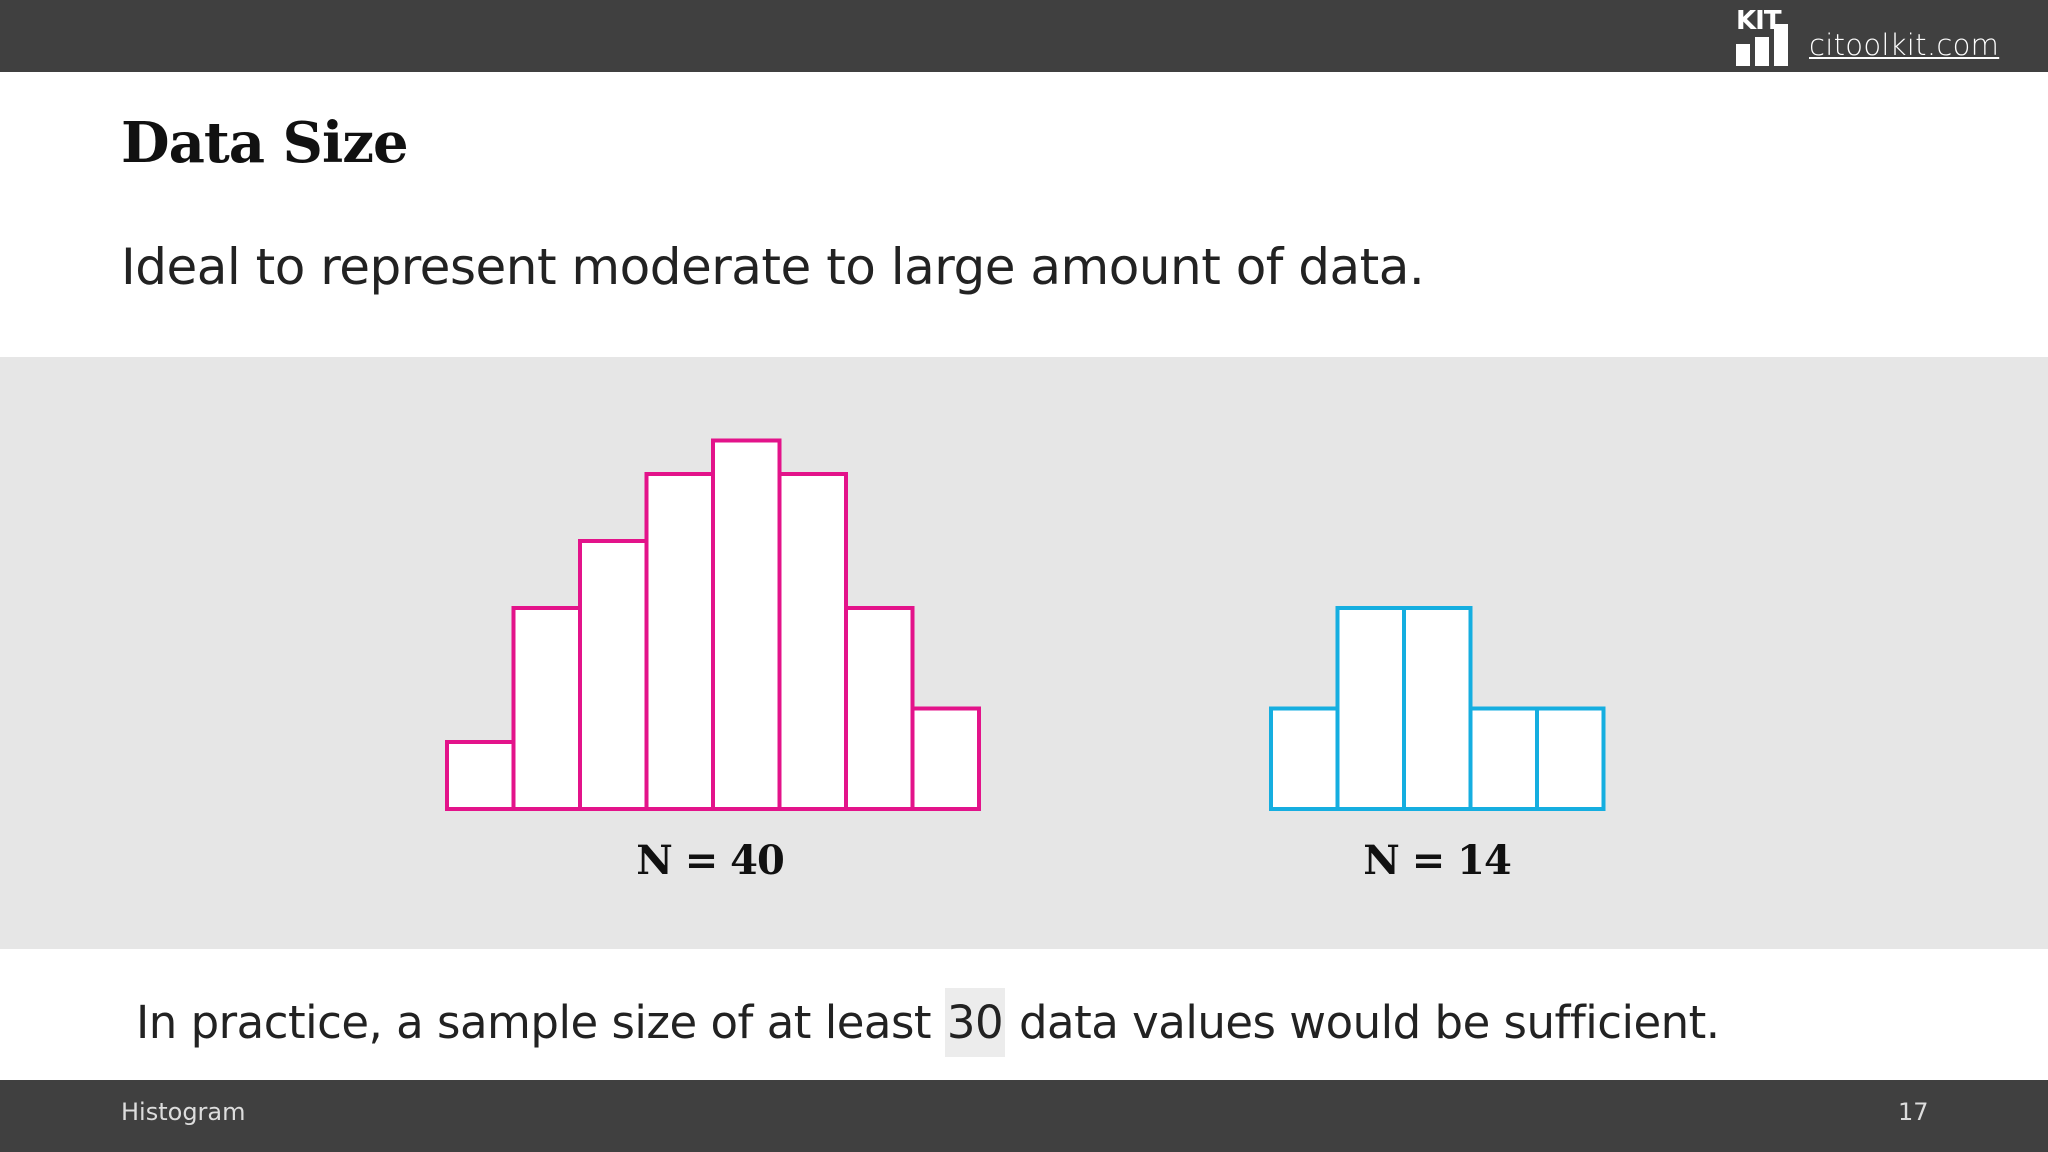 Image resolution: width=2048 pixels, height=1152 pixels. What do you see at coordinates (183, 1112) in the screenshot?
I see `footer-section: Histogram` at bounding box center [183, 1112].